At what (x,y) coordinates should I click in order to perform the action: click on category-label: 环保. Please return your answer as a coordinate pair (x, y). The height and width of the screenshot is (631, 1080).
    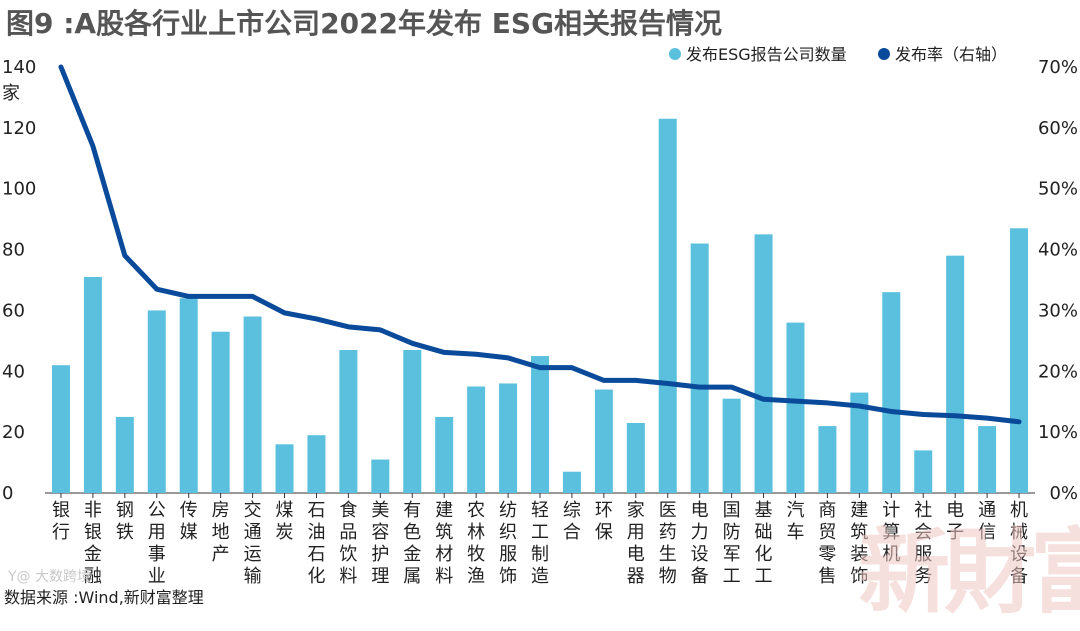
    Looking at the image, I should click on (604, 521).